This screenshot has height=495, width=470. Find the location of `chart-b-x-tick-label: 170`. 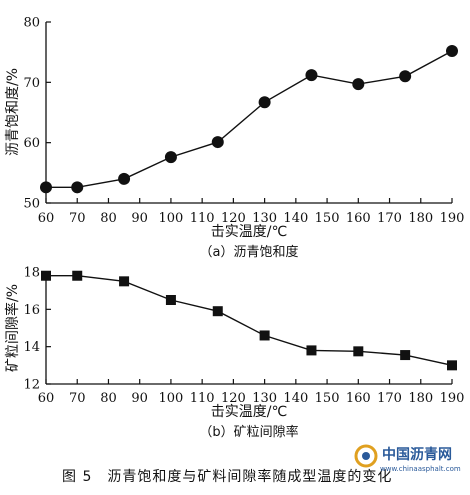

chart-b-x-tick-label: 170 is located at coordinates (389, 398).